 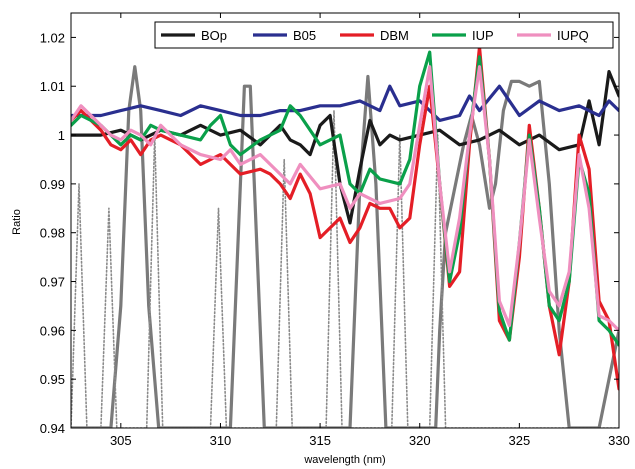 I want to click on x-axis-label: wavelength (nm), so click(x=344, y=460).